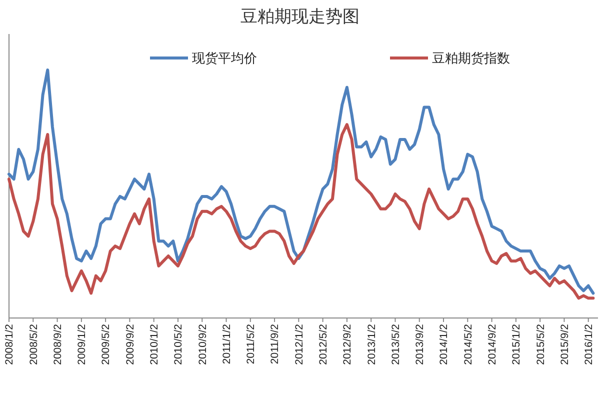  What do you see at coordinates (444, 344) in the screenshot?
I see `x-tick-label: 2014/1/2` at bounding box center [444, 344].